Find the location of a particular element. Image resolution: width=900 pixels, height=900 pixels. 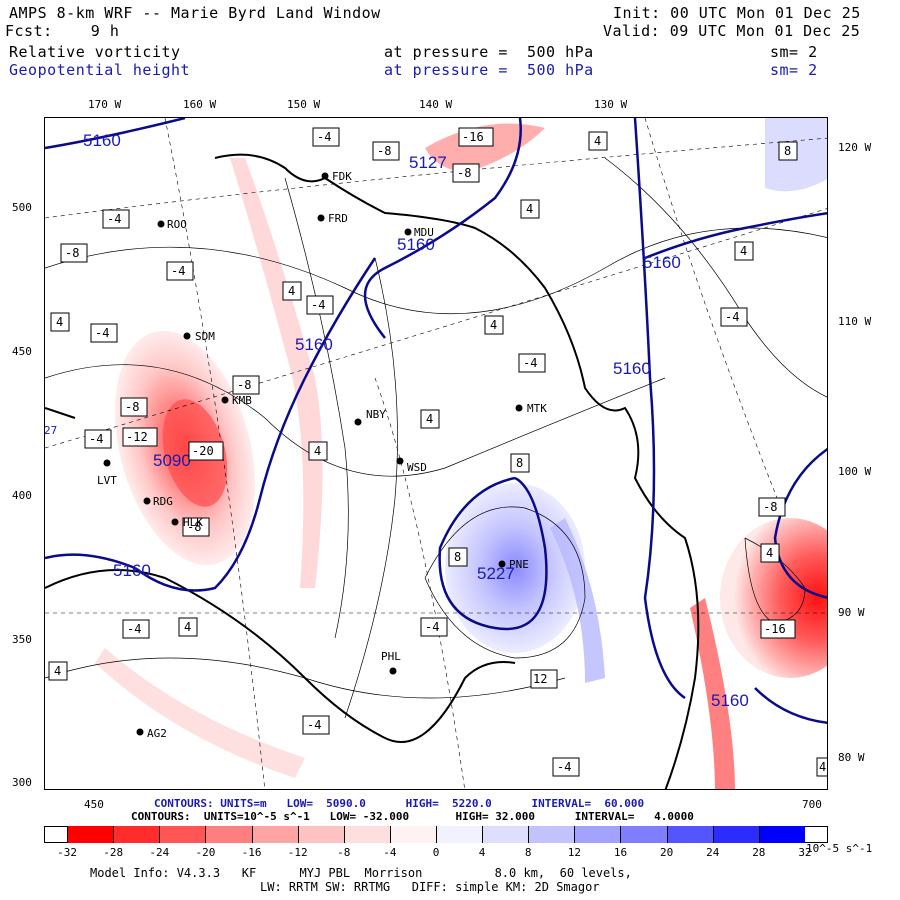

colorbar-tick-label: 28 is located at coordinates (759, 852).